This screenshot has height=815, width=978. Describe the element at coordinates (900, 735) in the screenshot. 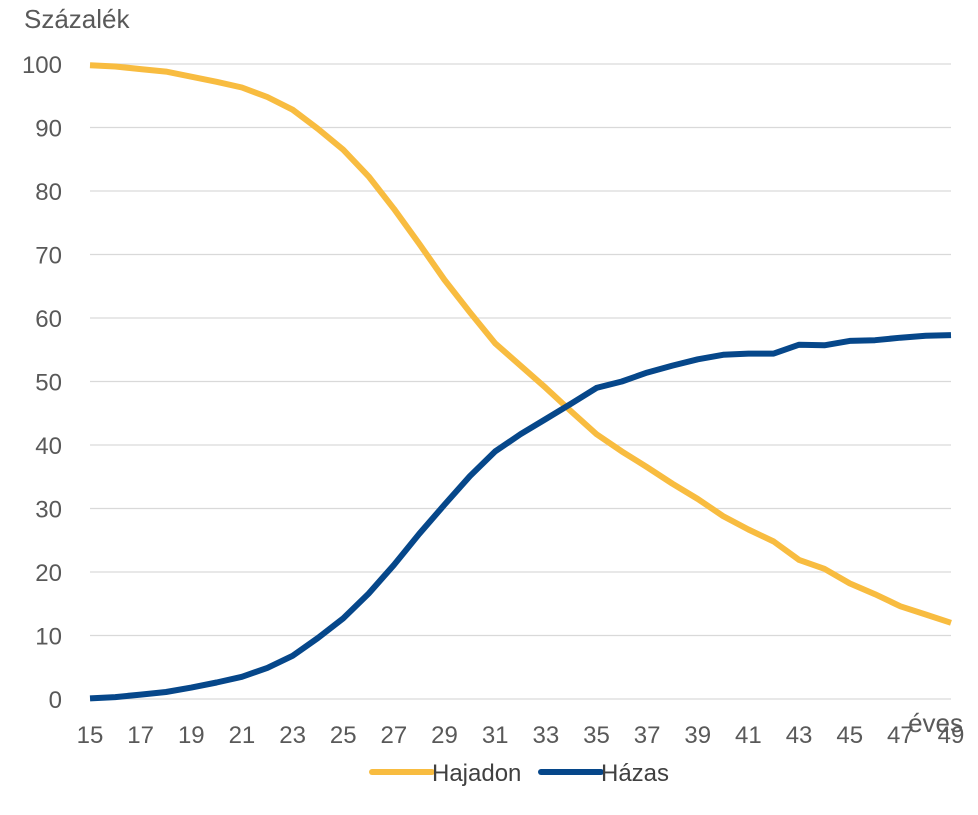

I see `x-tick-label: 47` at that location.